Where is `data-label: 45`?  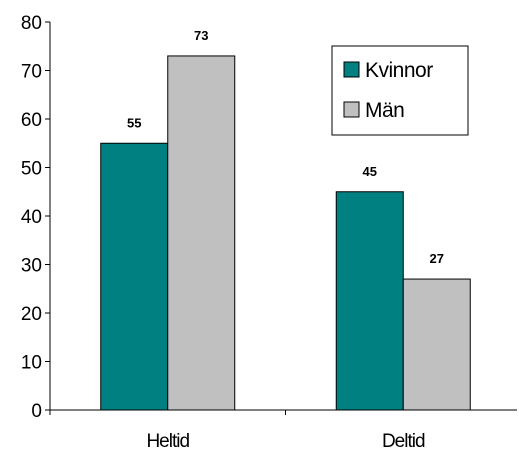
data-label: 45 is located at coordinates (370, 171).